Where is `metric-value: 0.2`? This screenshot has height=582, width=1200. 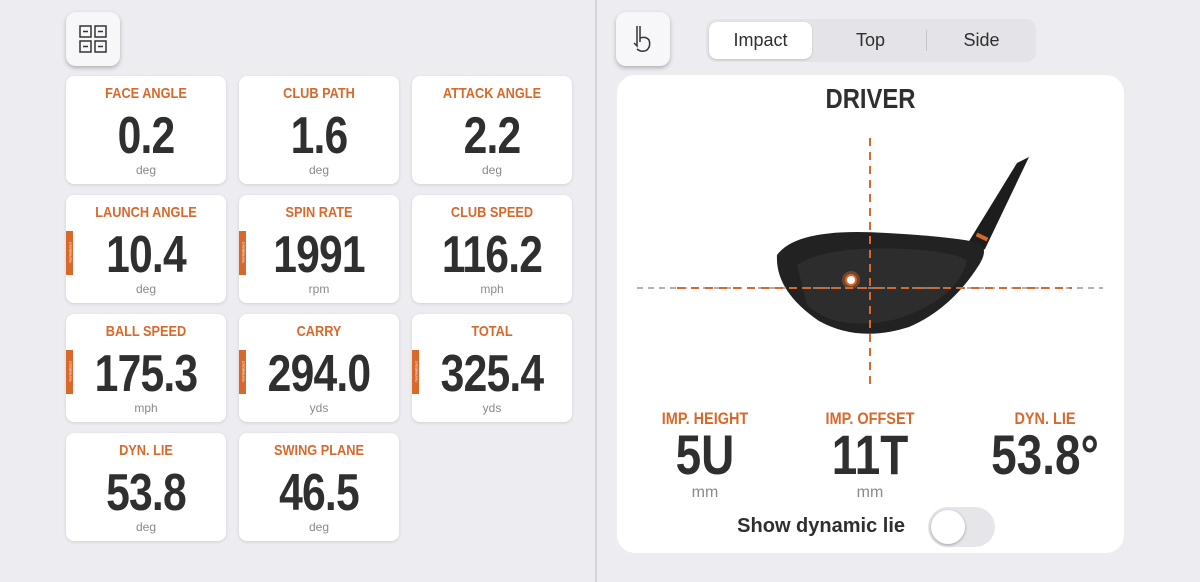
metric-value: 0.2 is located at coordinates (146, 136).